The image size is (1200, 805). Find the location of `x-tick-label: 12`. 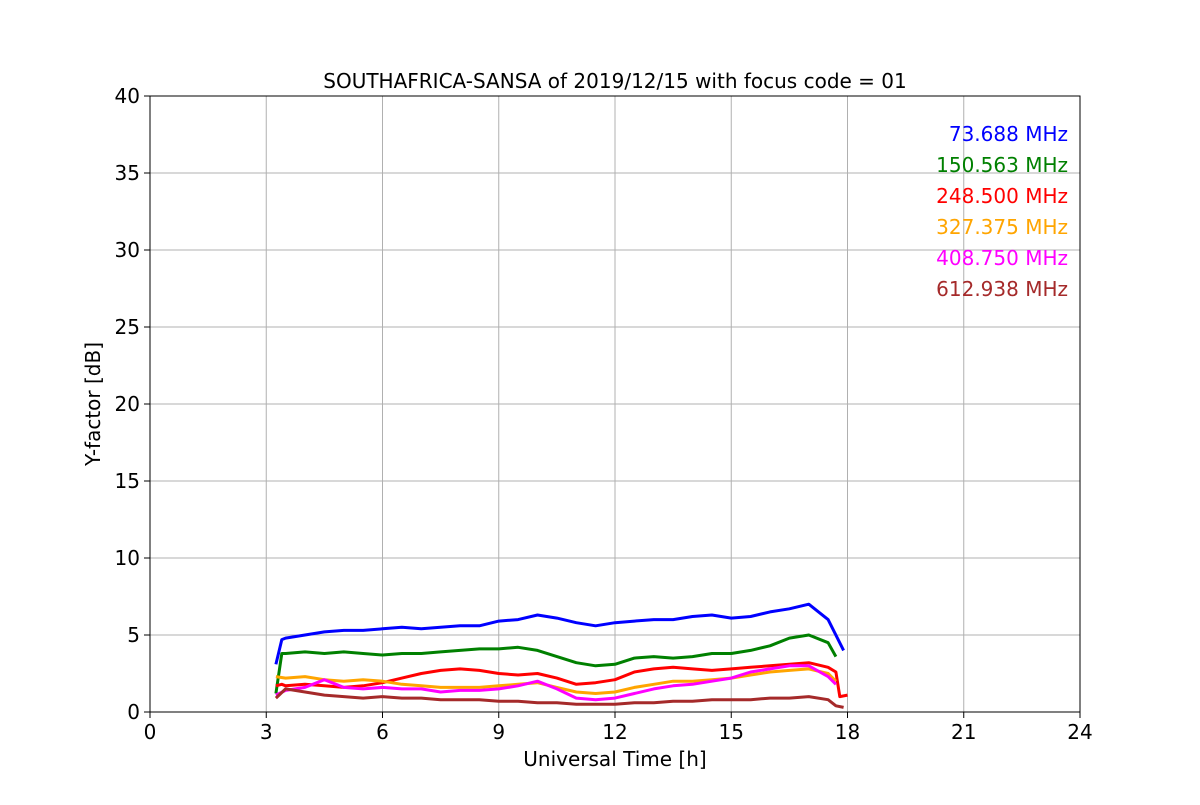

x-tick-label: 12 is located at coordinates (614, 732).